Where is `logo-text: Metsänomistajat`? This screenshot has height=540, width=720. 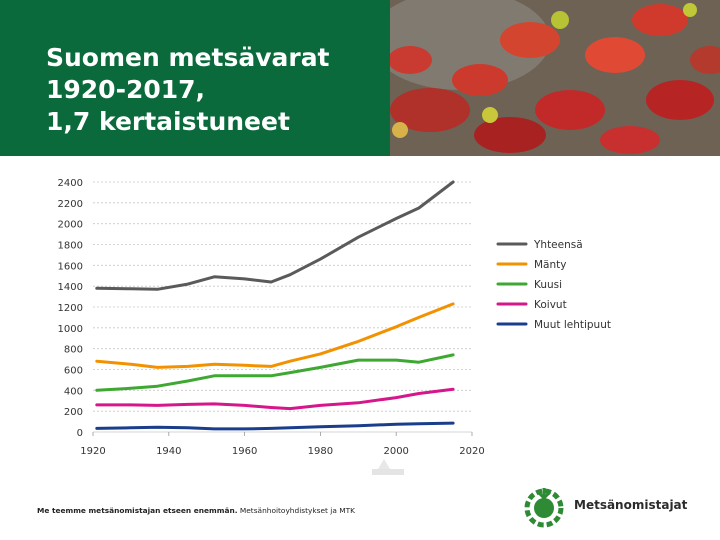 logo-text: Metsänomistajat is located at coordinates (631, 505).